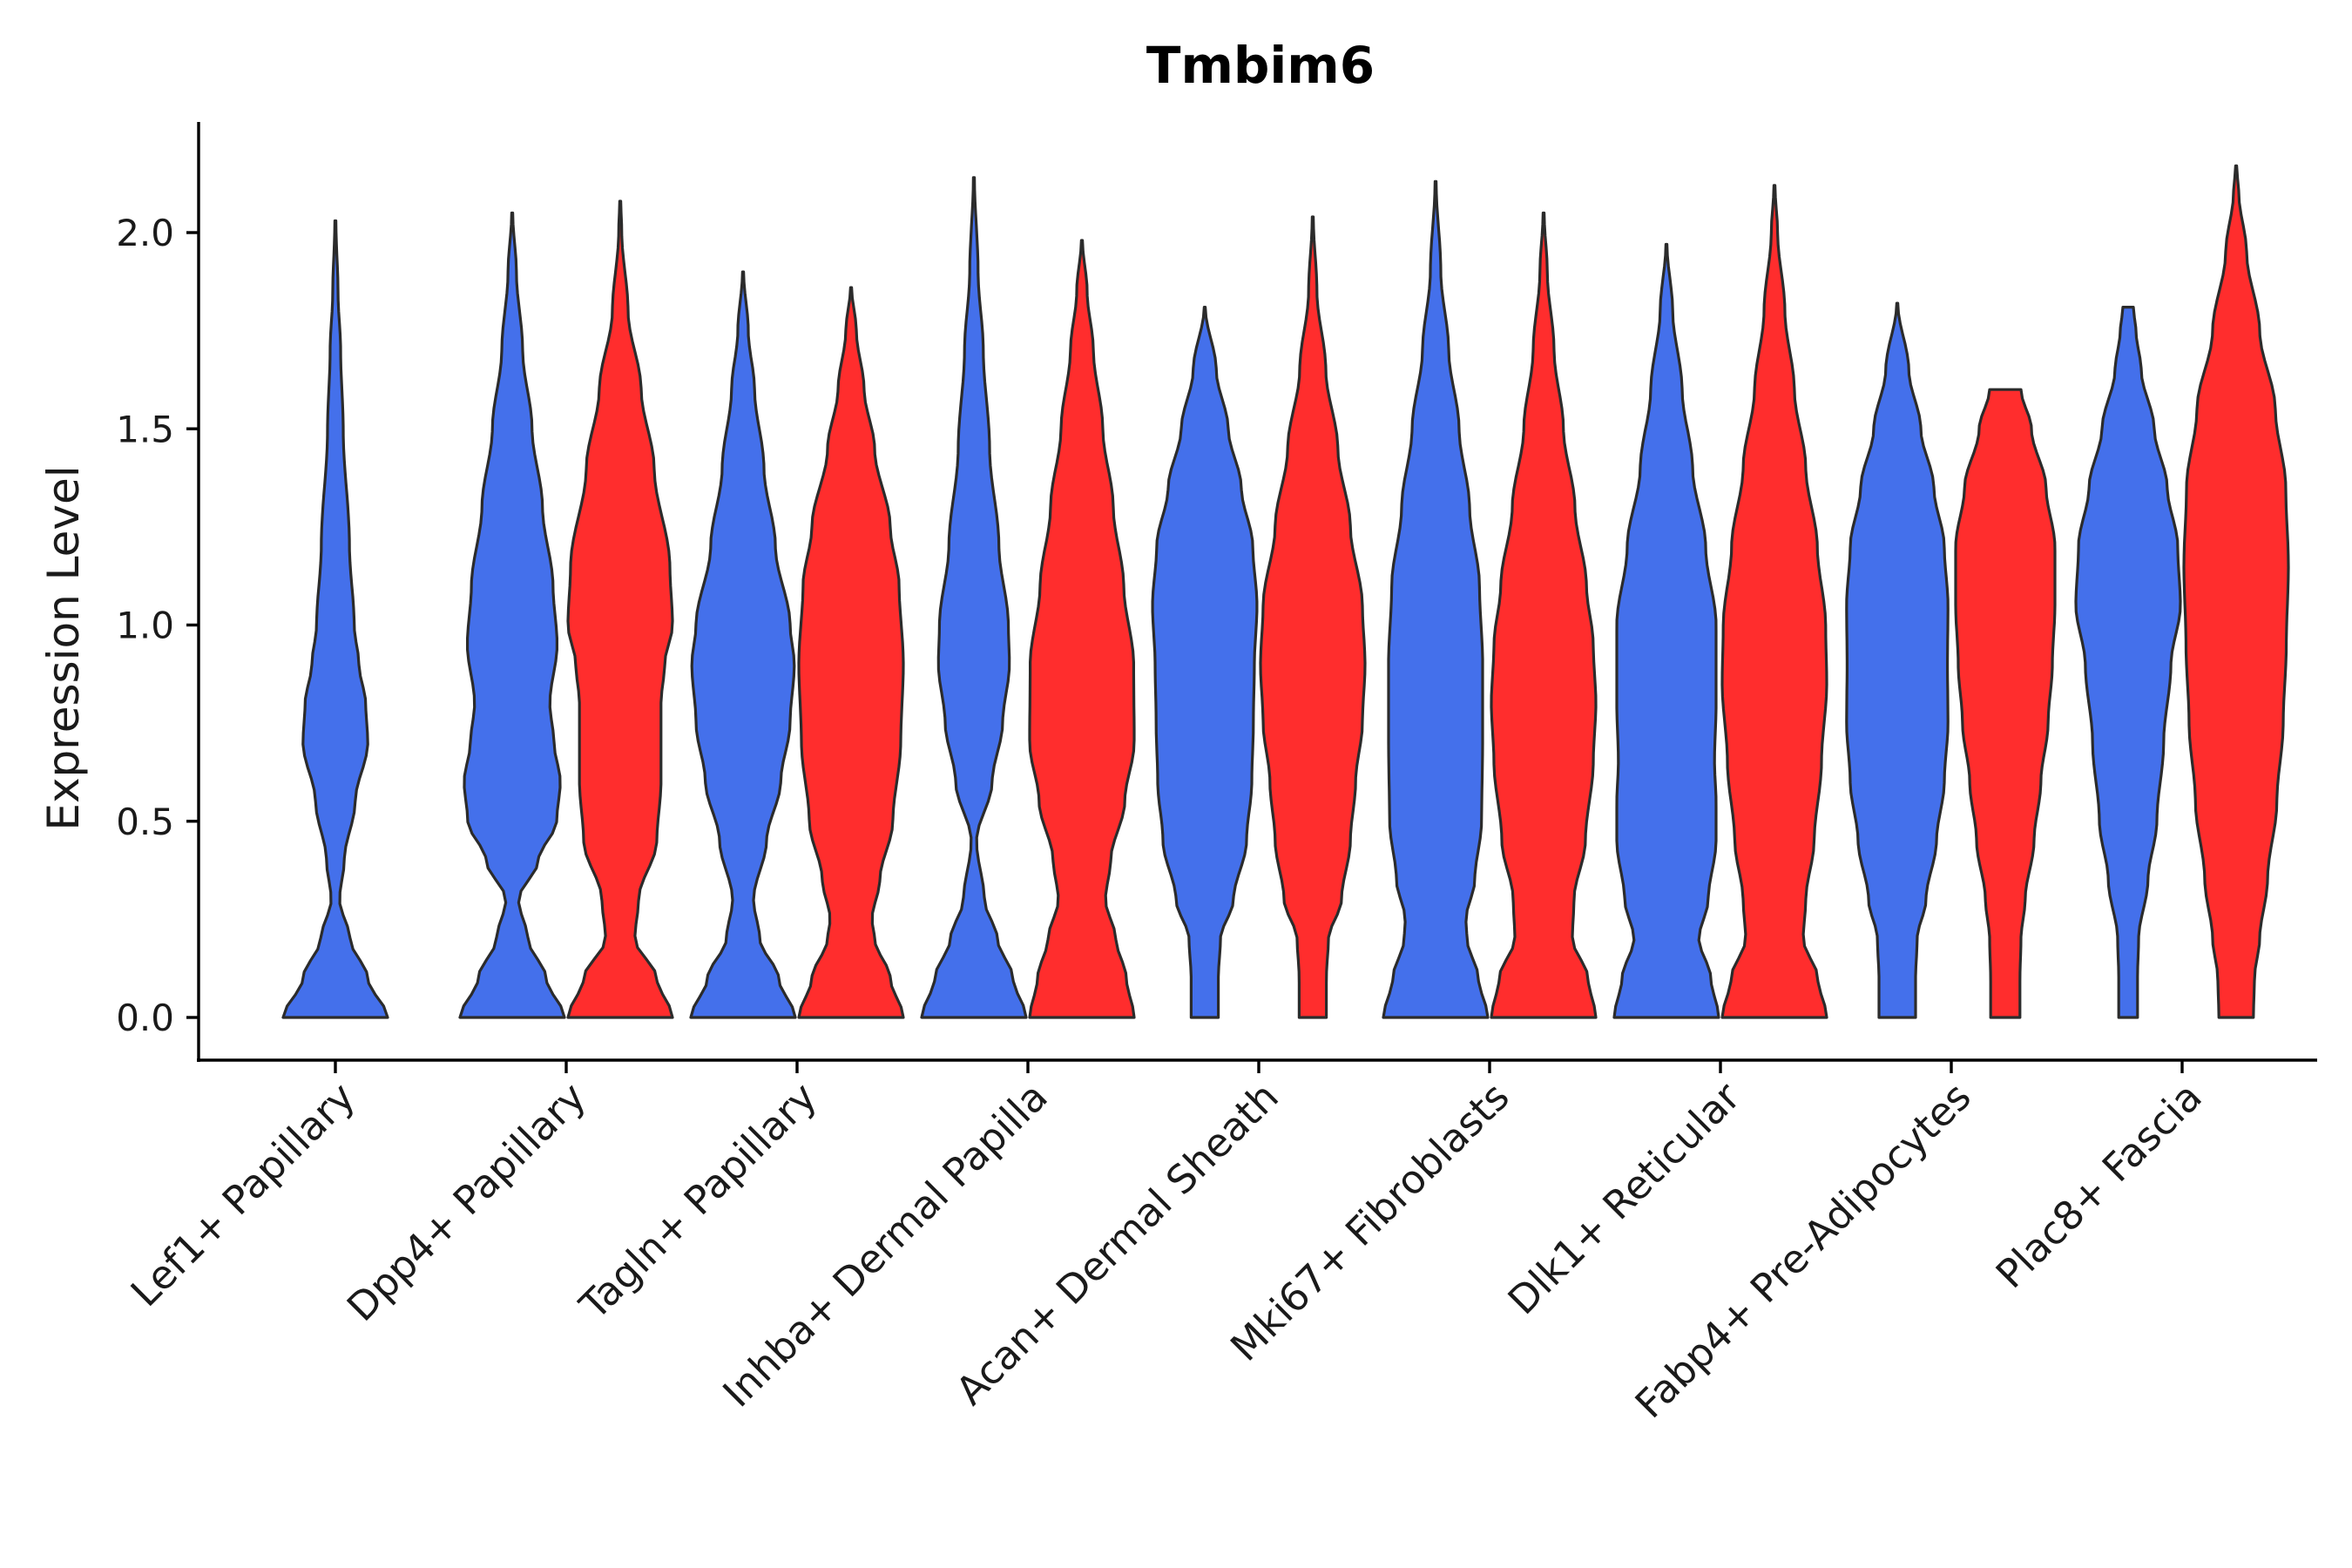  Describe the element at coordinates (743, 644) in the screenshot. I see `violin-2-group_a` at that location.